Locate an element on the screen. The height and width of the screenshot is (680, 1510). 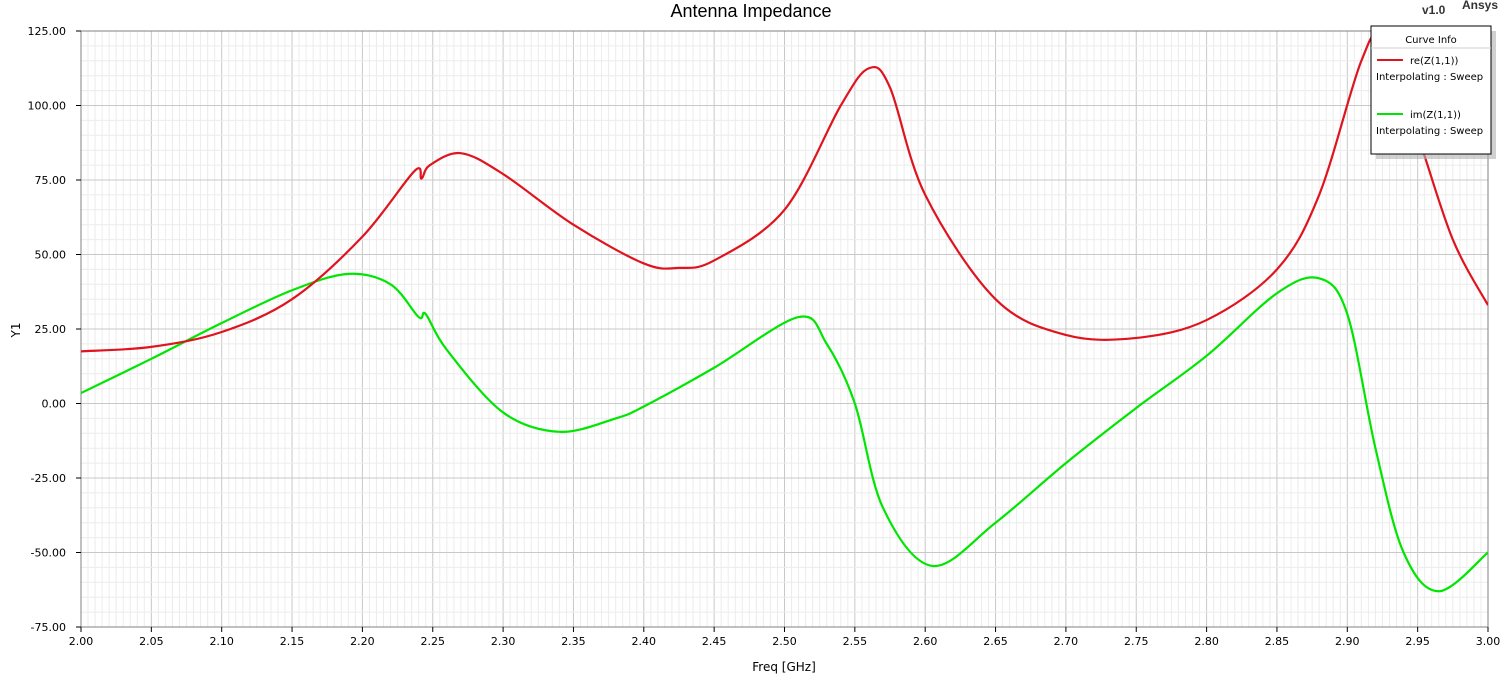
x-tick-label: 2.25 is located at coordinates (433, 641).